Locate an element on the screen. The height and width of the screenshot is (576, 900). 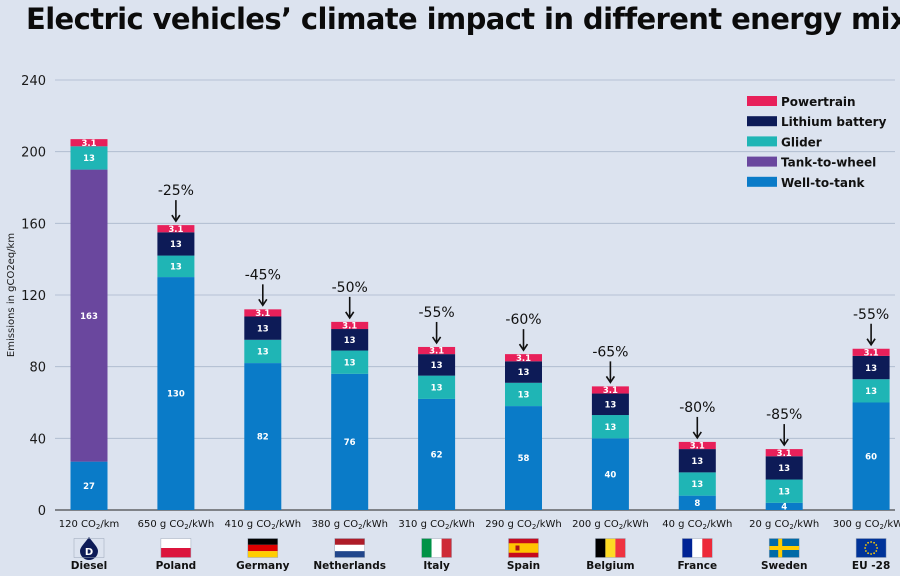
reduction-percent: -45% is located at coordinates (263, 275).